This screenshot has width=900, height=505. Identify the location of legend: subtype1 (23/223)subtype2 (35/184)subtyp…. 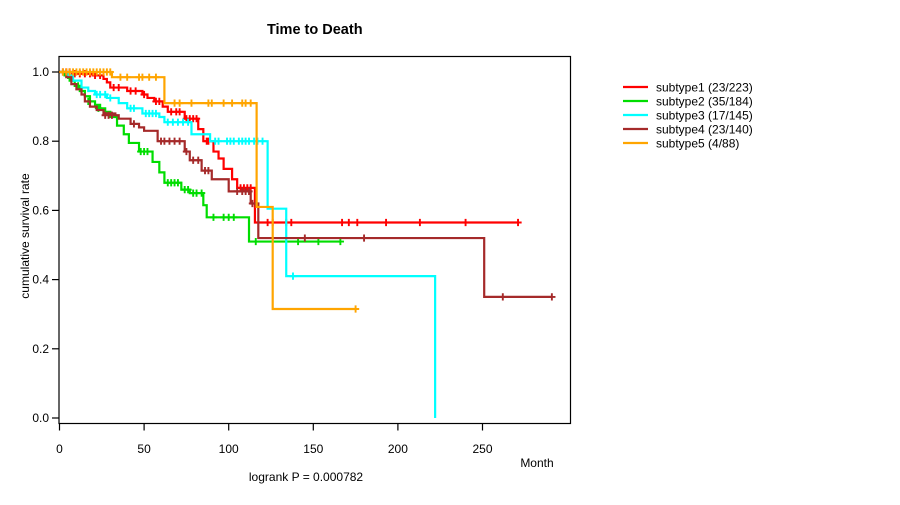
(688, 116).